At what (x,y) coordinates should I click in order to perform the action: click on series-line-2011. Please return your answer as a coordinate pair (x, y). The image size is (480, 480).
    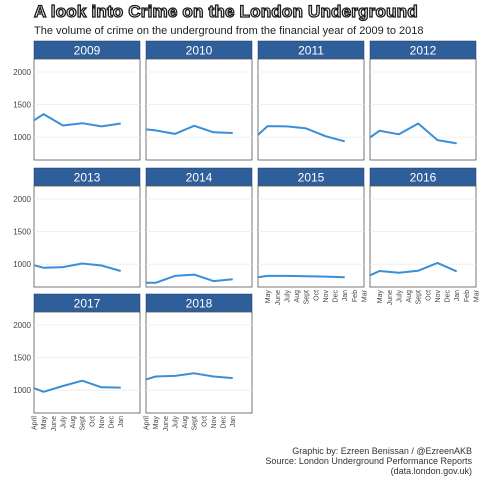
    Looking at the image, I should click on (301, 134).